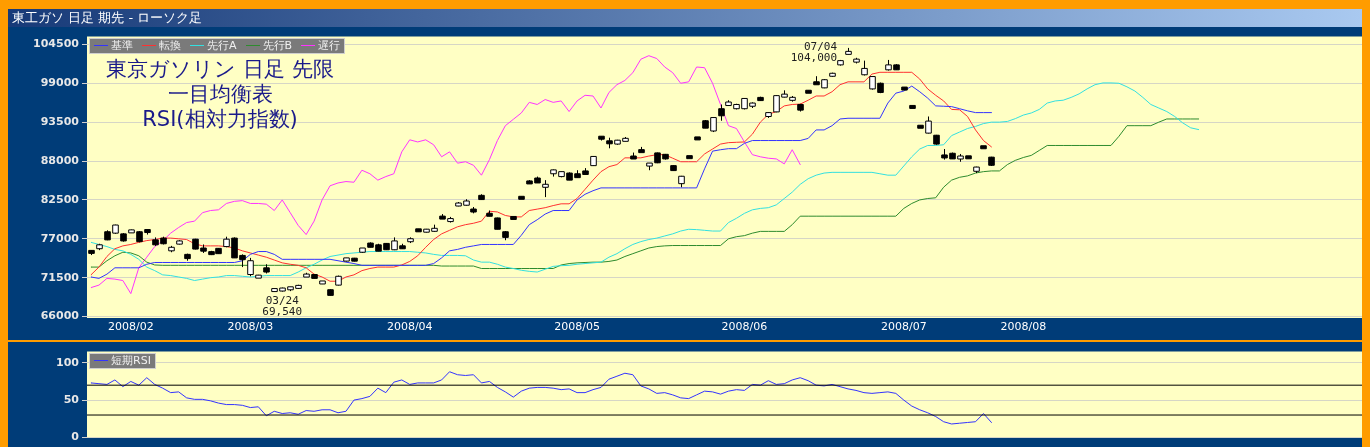 The height and width of the screenshot is (447, 1370). I want to click on annotation: 03/24 69,540, so click(282, 305).